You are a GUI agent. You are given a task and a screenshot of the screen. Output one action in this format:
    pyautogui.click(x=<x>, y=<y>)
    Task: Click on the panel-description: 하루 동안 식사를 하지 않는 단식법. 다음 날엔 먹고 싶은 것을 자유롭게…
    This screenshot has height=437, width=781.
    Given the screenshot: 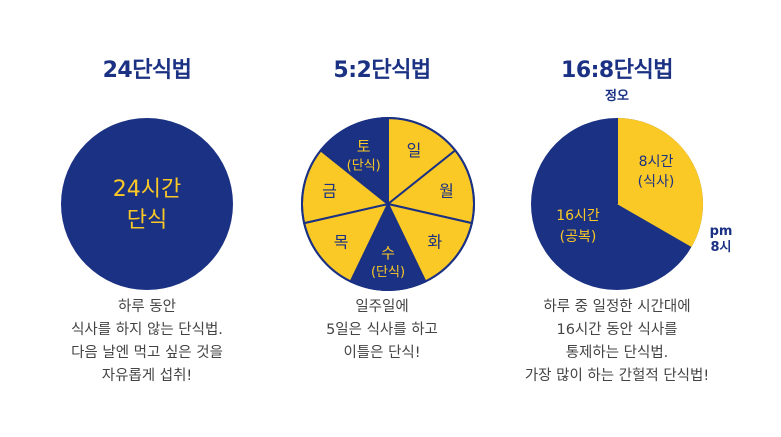 What is the action you would take?
    pyautogui.click(x=147, y=342)
    